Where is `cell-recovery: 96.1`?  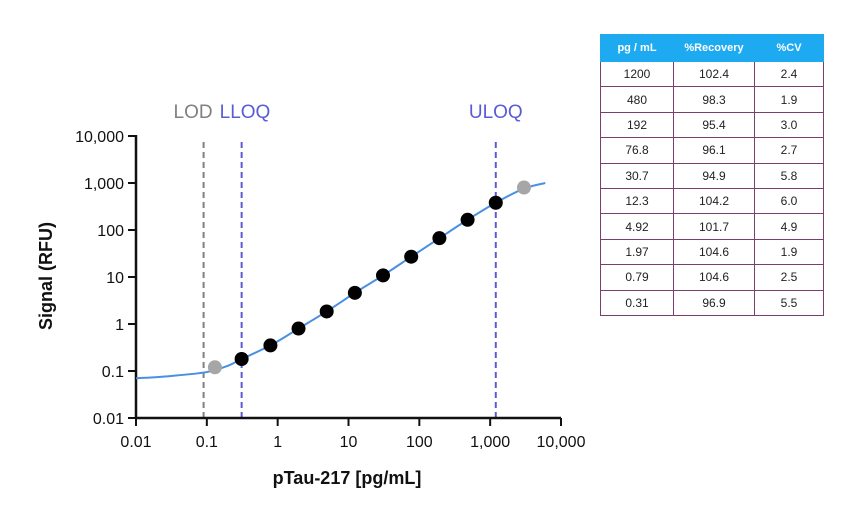 cell-recovery: 96.1 is located at coordinates (714, 150).